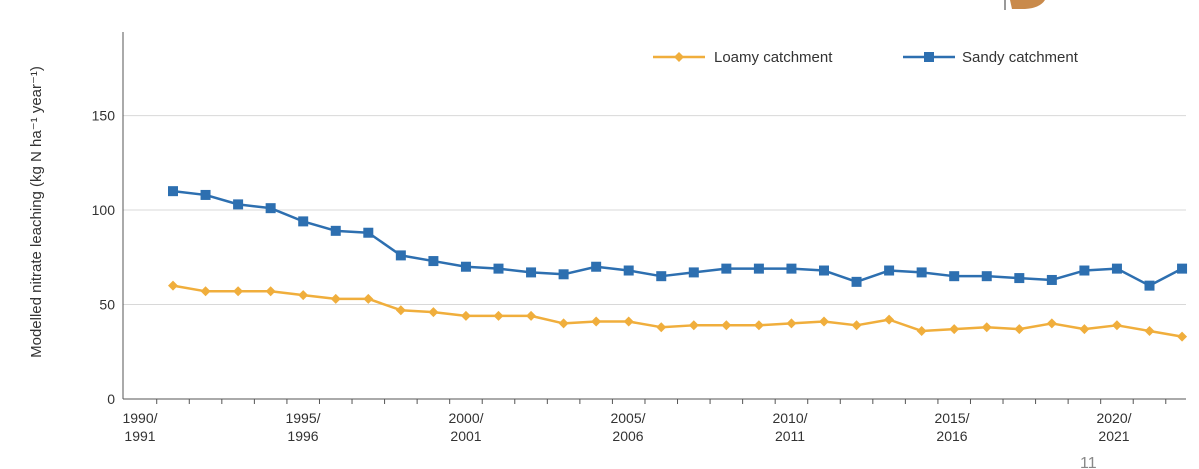  I want to click on point-loamy-catchment-2005, so click(628, 321).